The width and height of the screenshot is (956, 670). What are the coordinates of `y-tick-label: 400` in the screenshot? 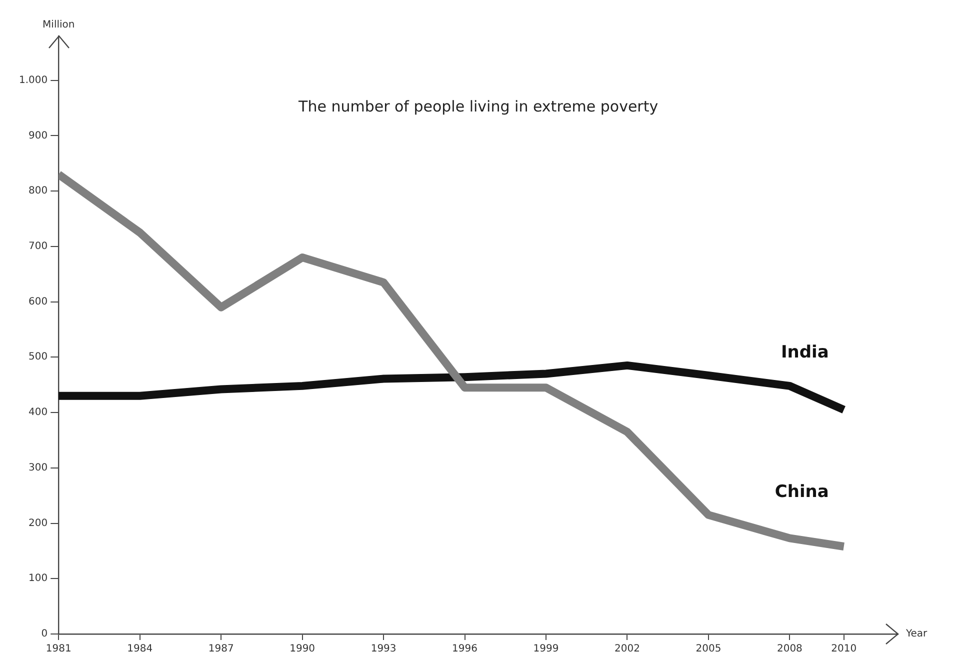 It's located at (38, 412).